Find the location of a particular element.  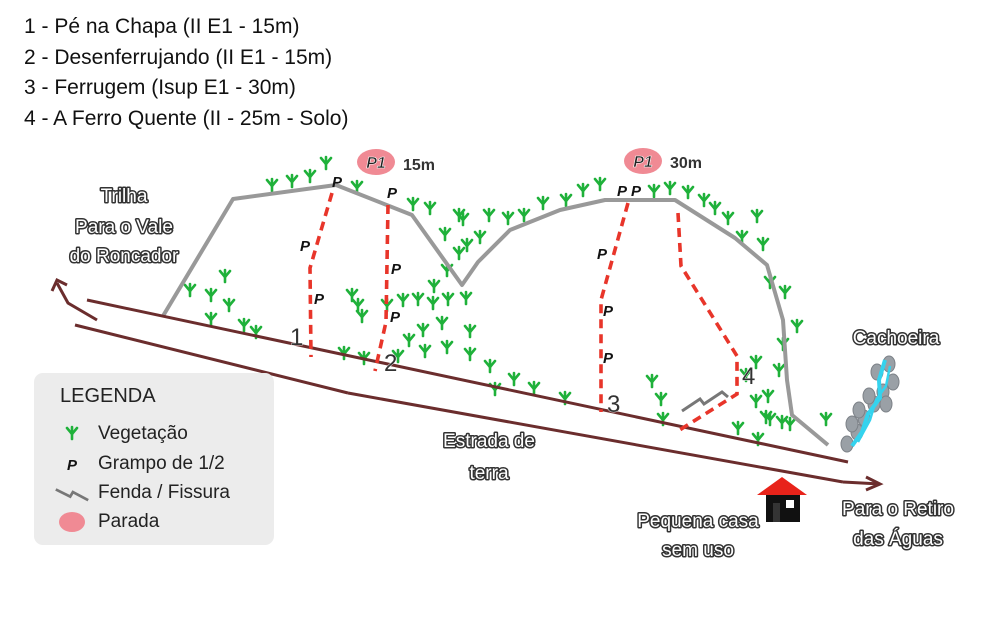

stop-2-badge: P1 is located at coordinates (643, 162).